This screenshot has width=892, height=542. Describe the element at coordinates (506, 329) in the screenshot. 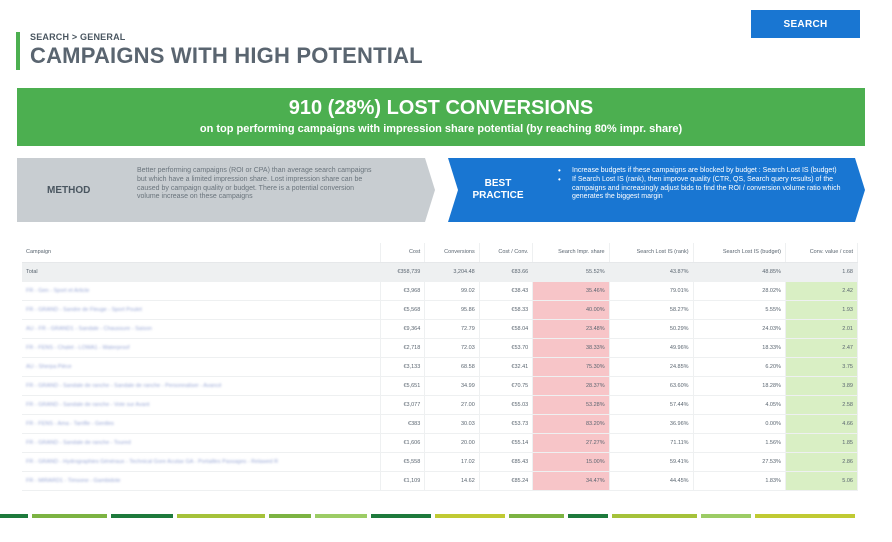

I see `table-cell: €58.04` at that location.